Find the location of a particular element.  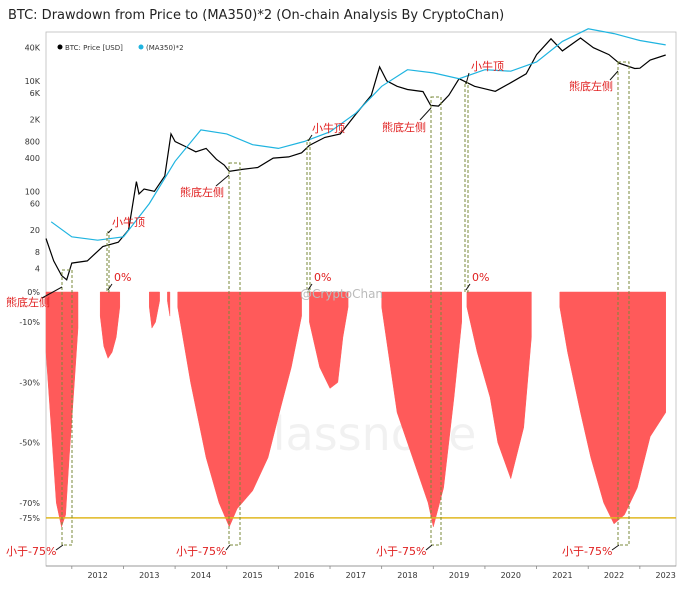

annotation-zero-1-pointer is located at coordinates (110, 287).